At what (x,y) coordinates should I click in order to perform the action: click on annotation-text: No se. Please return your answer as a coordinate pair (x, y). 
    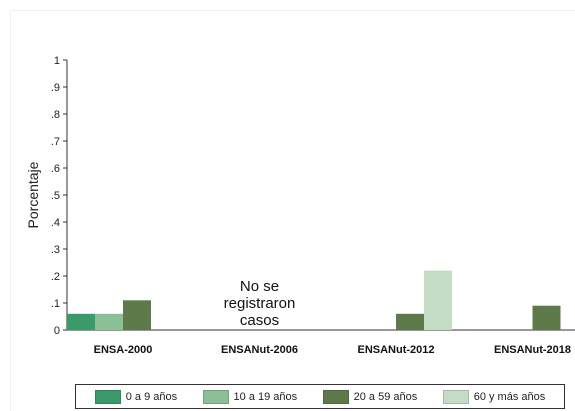
    Looking at the image, I should click on (259, 286).